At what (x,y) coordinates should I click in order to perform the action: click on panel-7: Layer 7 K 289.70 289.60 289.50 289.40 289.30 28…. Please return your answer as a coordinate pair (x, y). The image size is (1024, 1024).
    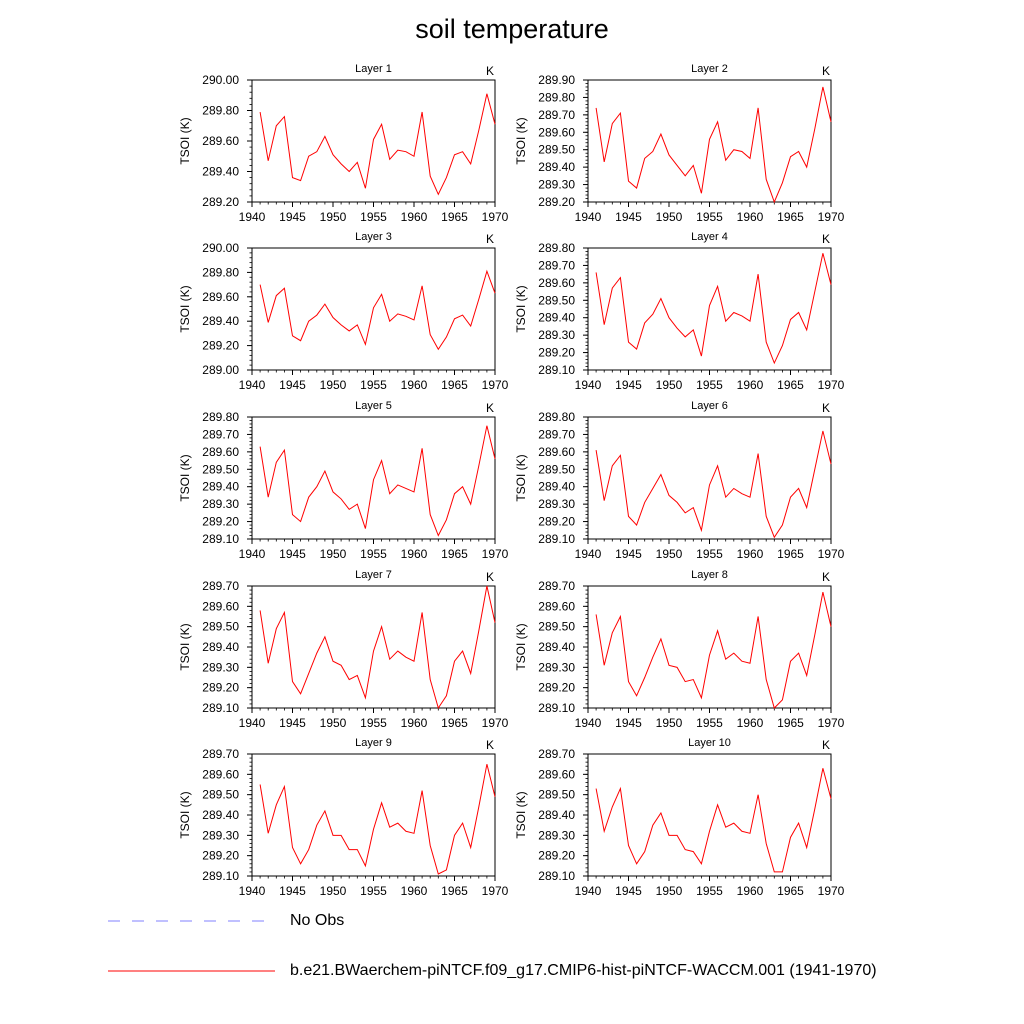
    Looking at the image, I should click on (343, 649).